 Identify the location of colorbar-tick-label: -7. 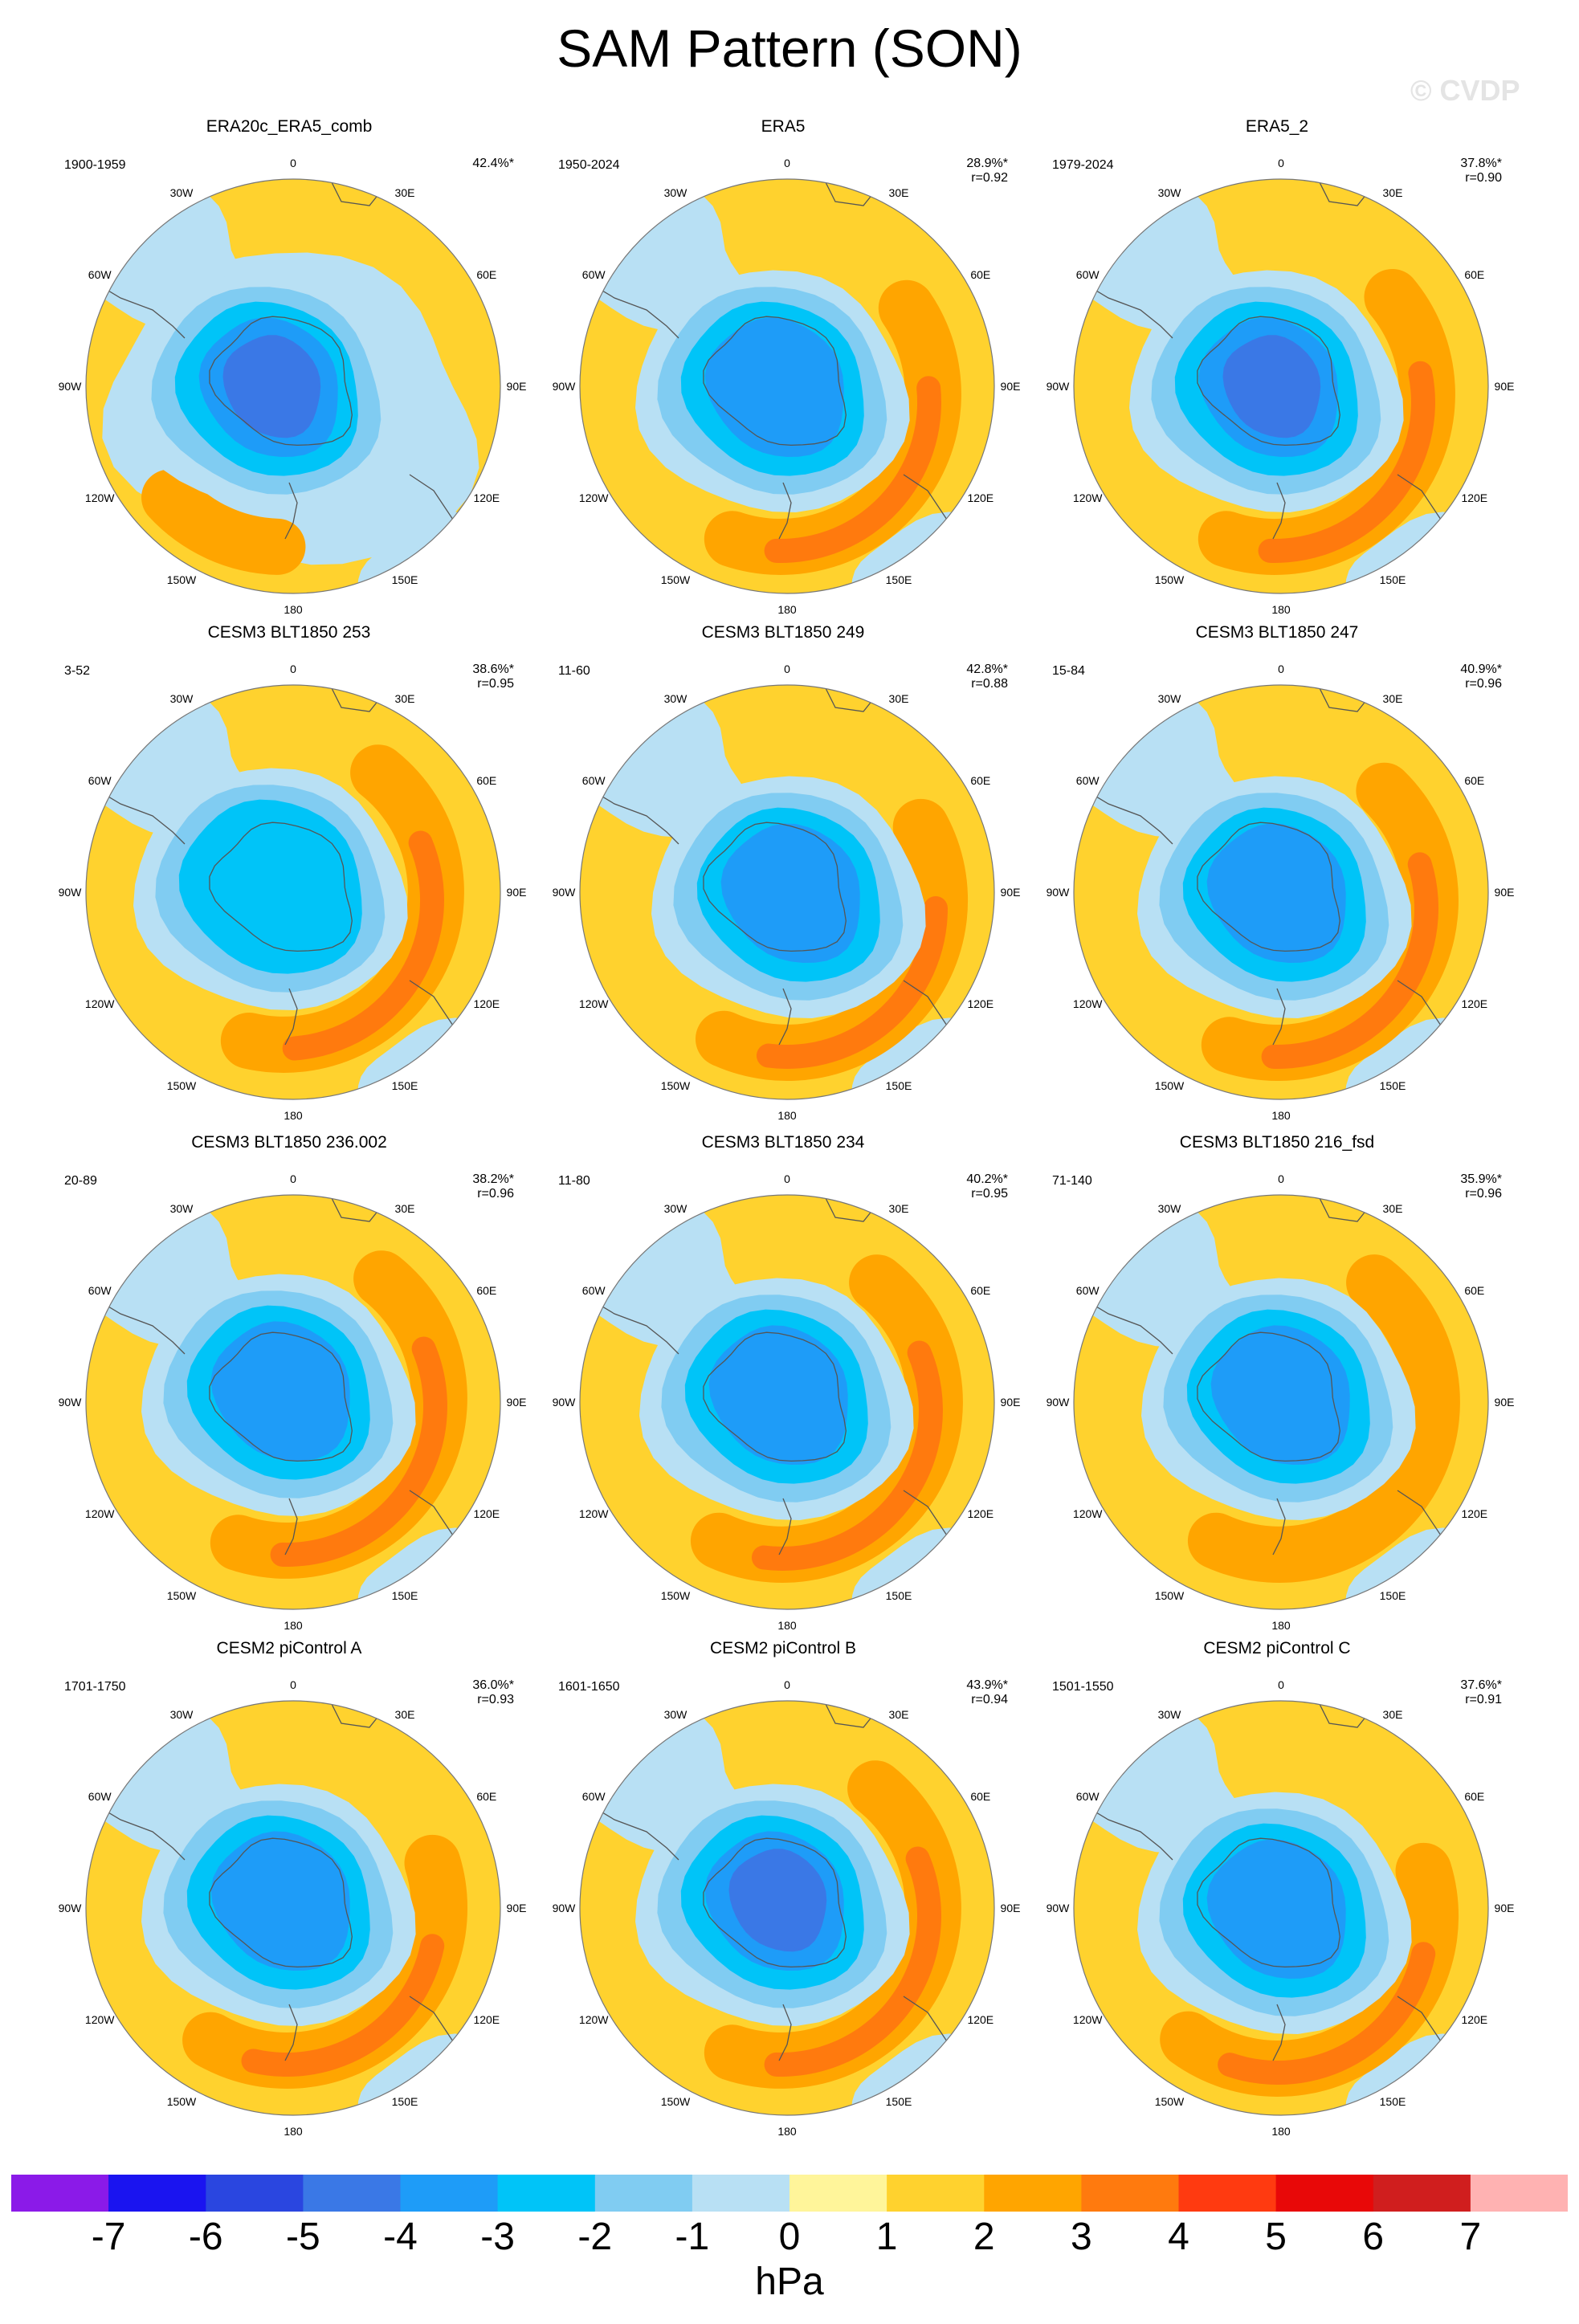
(108, 2237).